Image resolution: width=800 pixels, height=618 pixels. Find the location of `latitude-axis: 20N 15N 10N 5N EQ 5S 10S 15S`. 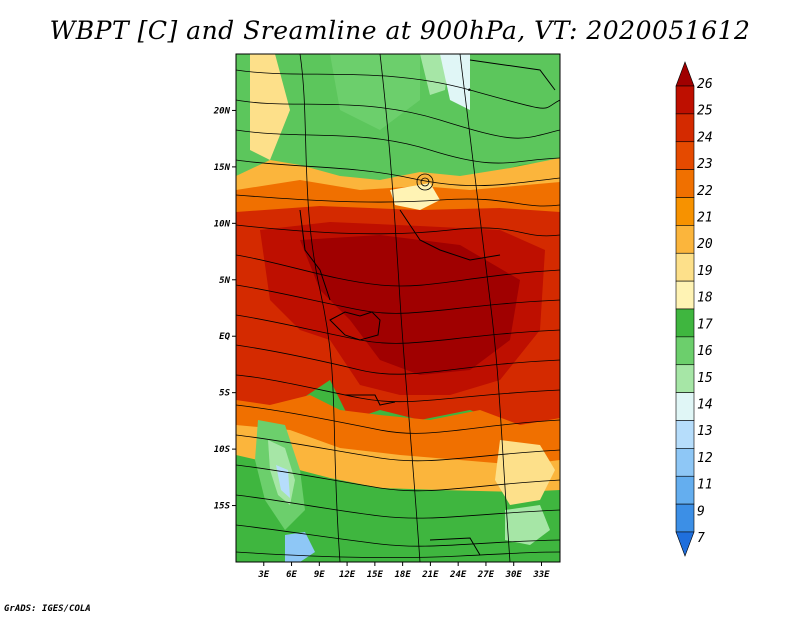

latitude-axis: 20N 15N 10N 5N EQ 5S 10S 15S is located at coordinates (224, 309).